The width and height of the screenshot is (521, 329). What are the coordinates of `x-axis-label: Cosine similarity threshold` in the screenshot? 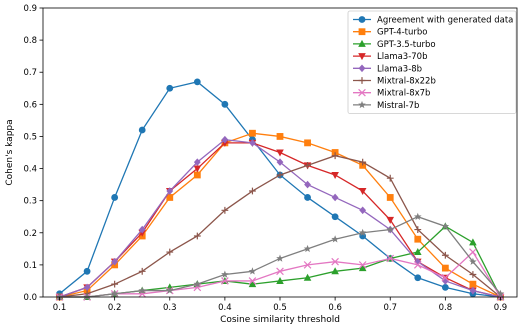 It's located at (280, 320).